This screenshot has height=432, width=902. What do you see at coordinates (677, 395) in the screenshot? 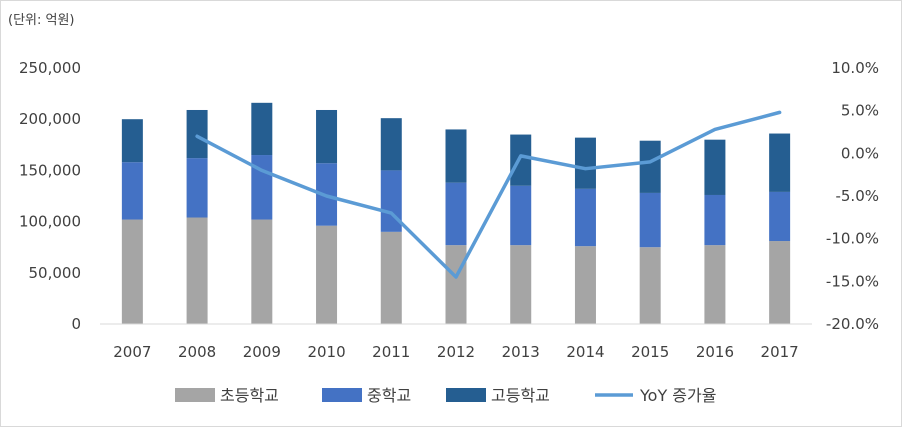
I see `legend-label: YoY 증가율` at bounding box center [677, 395].